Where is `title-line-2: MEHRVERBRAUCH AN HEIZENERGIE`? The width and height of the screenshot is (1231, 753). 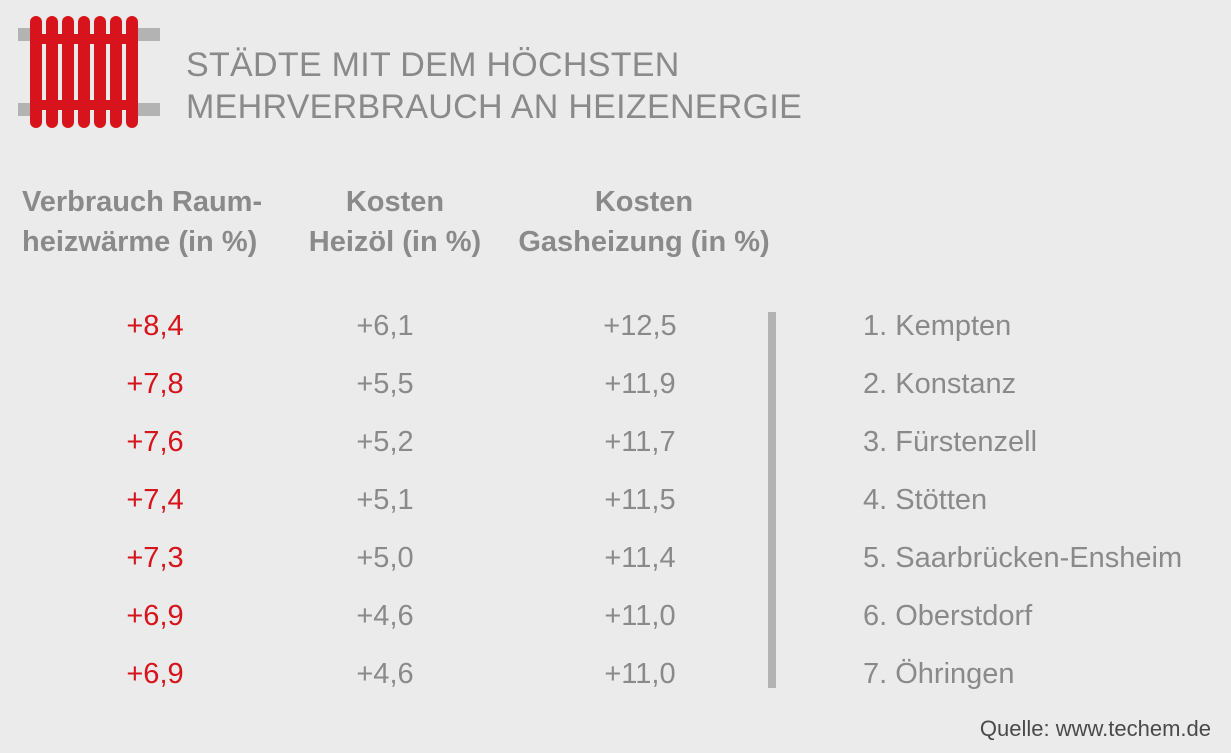 title-line-2: MEHRVERBRAUCH AN HEIZENERGIE is located at coordinates (494, 107).